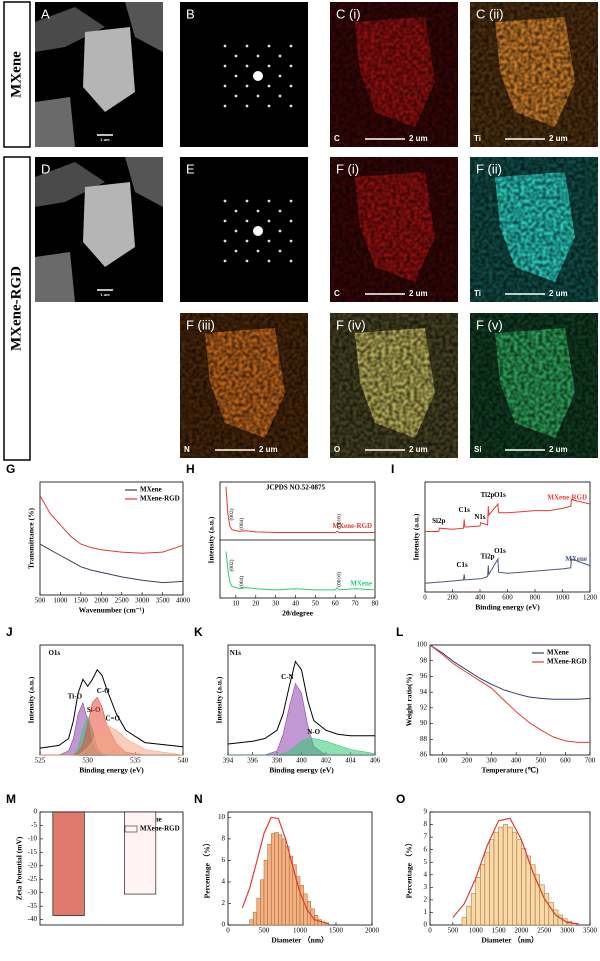 This screenshot has height=961, width=600. What do you see at coordinates (144, 27) in the screenshot?
I see `debris` at bounding box center [144, 27].